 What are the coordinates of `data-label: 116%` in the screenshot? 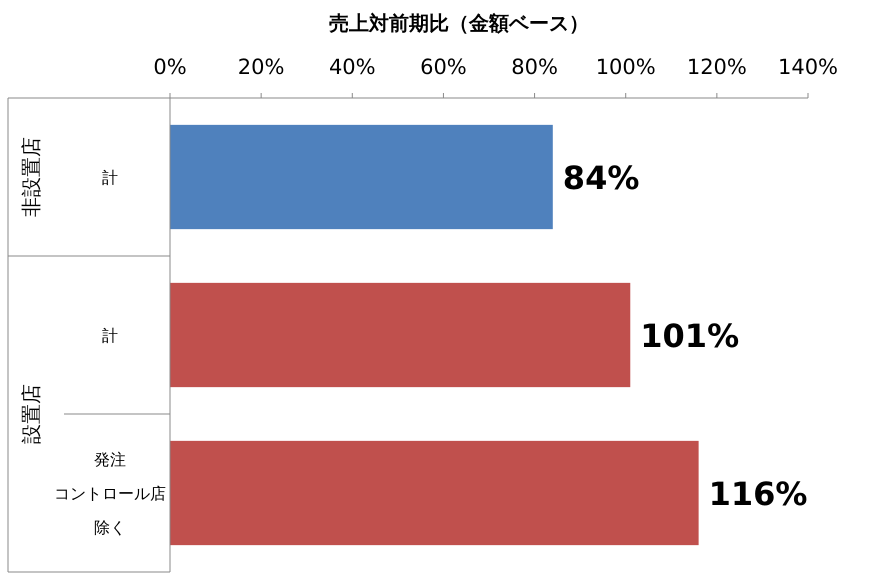 It's located at (758, 494).